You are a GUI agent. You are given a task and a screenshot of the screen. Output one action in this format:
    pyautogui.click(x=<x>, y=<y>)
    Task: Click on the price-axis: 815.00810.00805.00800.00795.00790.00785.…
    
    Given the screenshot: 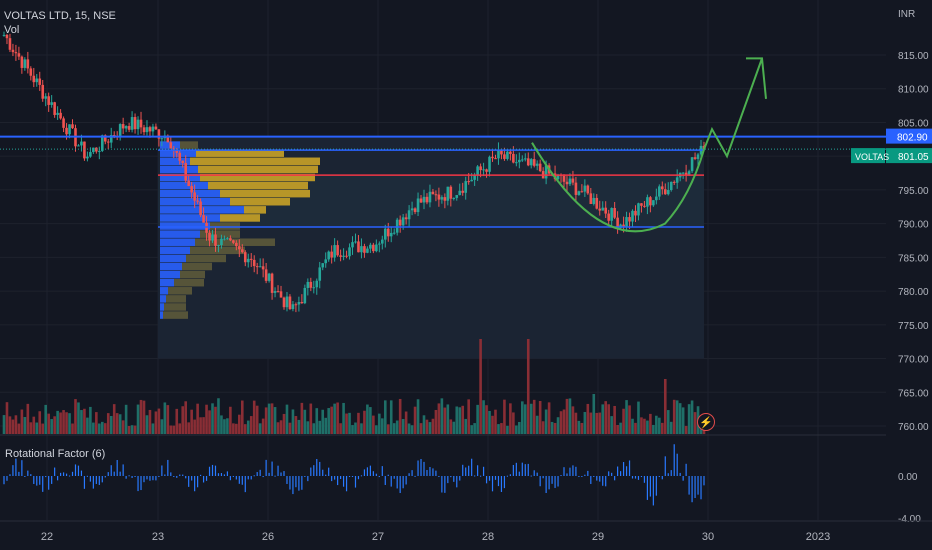 What is the action you would take?
    pyautogui.click(x=891, y=288)
    